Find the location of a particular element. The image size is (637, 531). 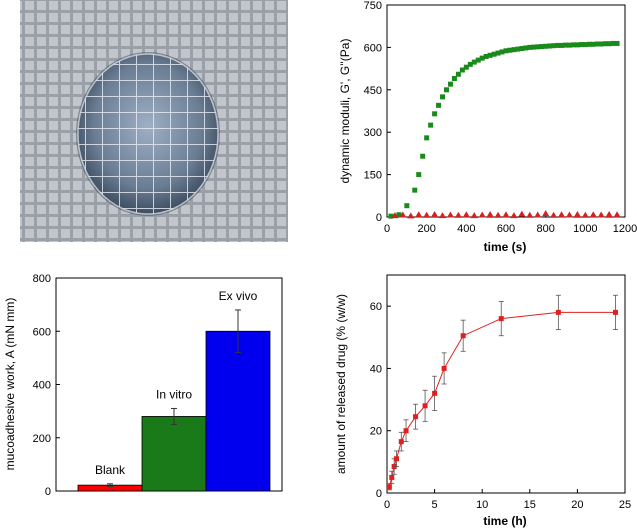

x-tick-label: 25 is located at coordinates (625, 505).